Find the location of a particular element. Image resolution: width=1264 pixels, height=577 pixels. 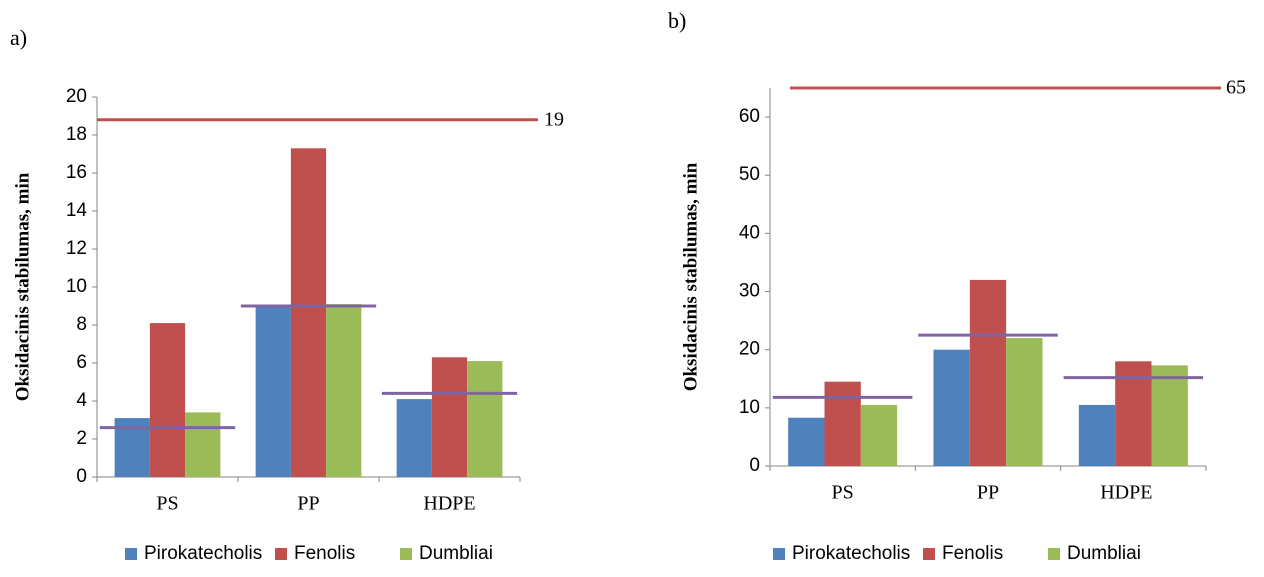

y-tick-label: 16 is located at coordinates (76, 172).